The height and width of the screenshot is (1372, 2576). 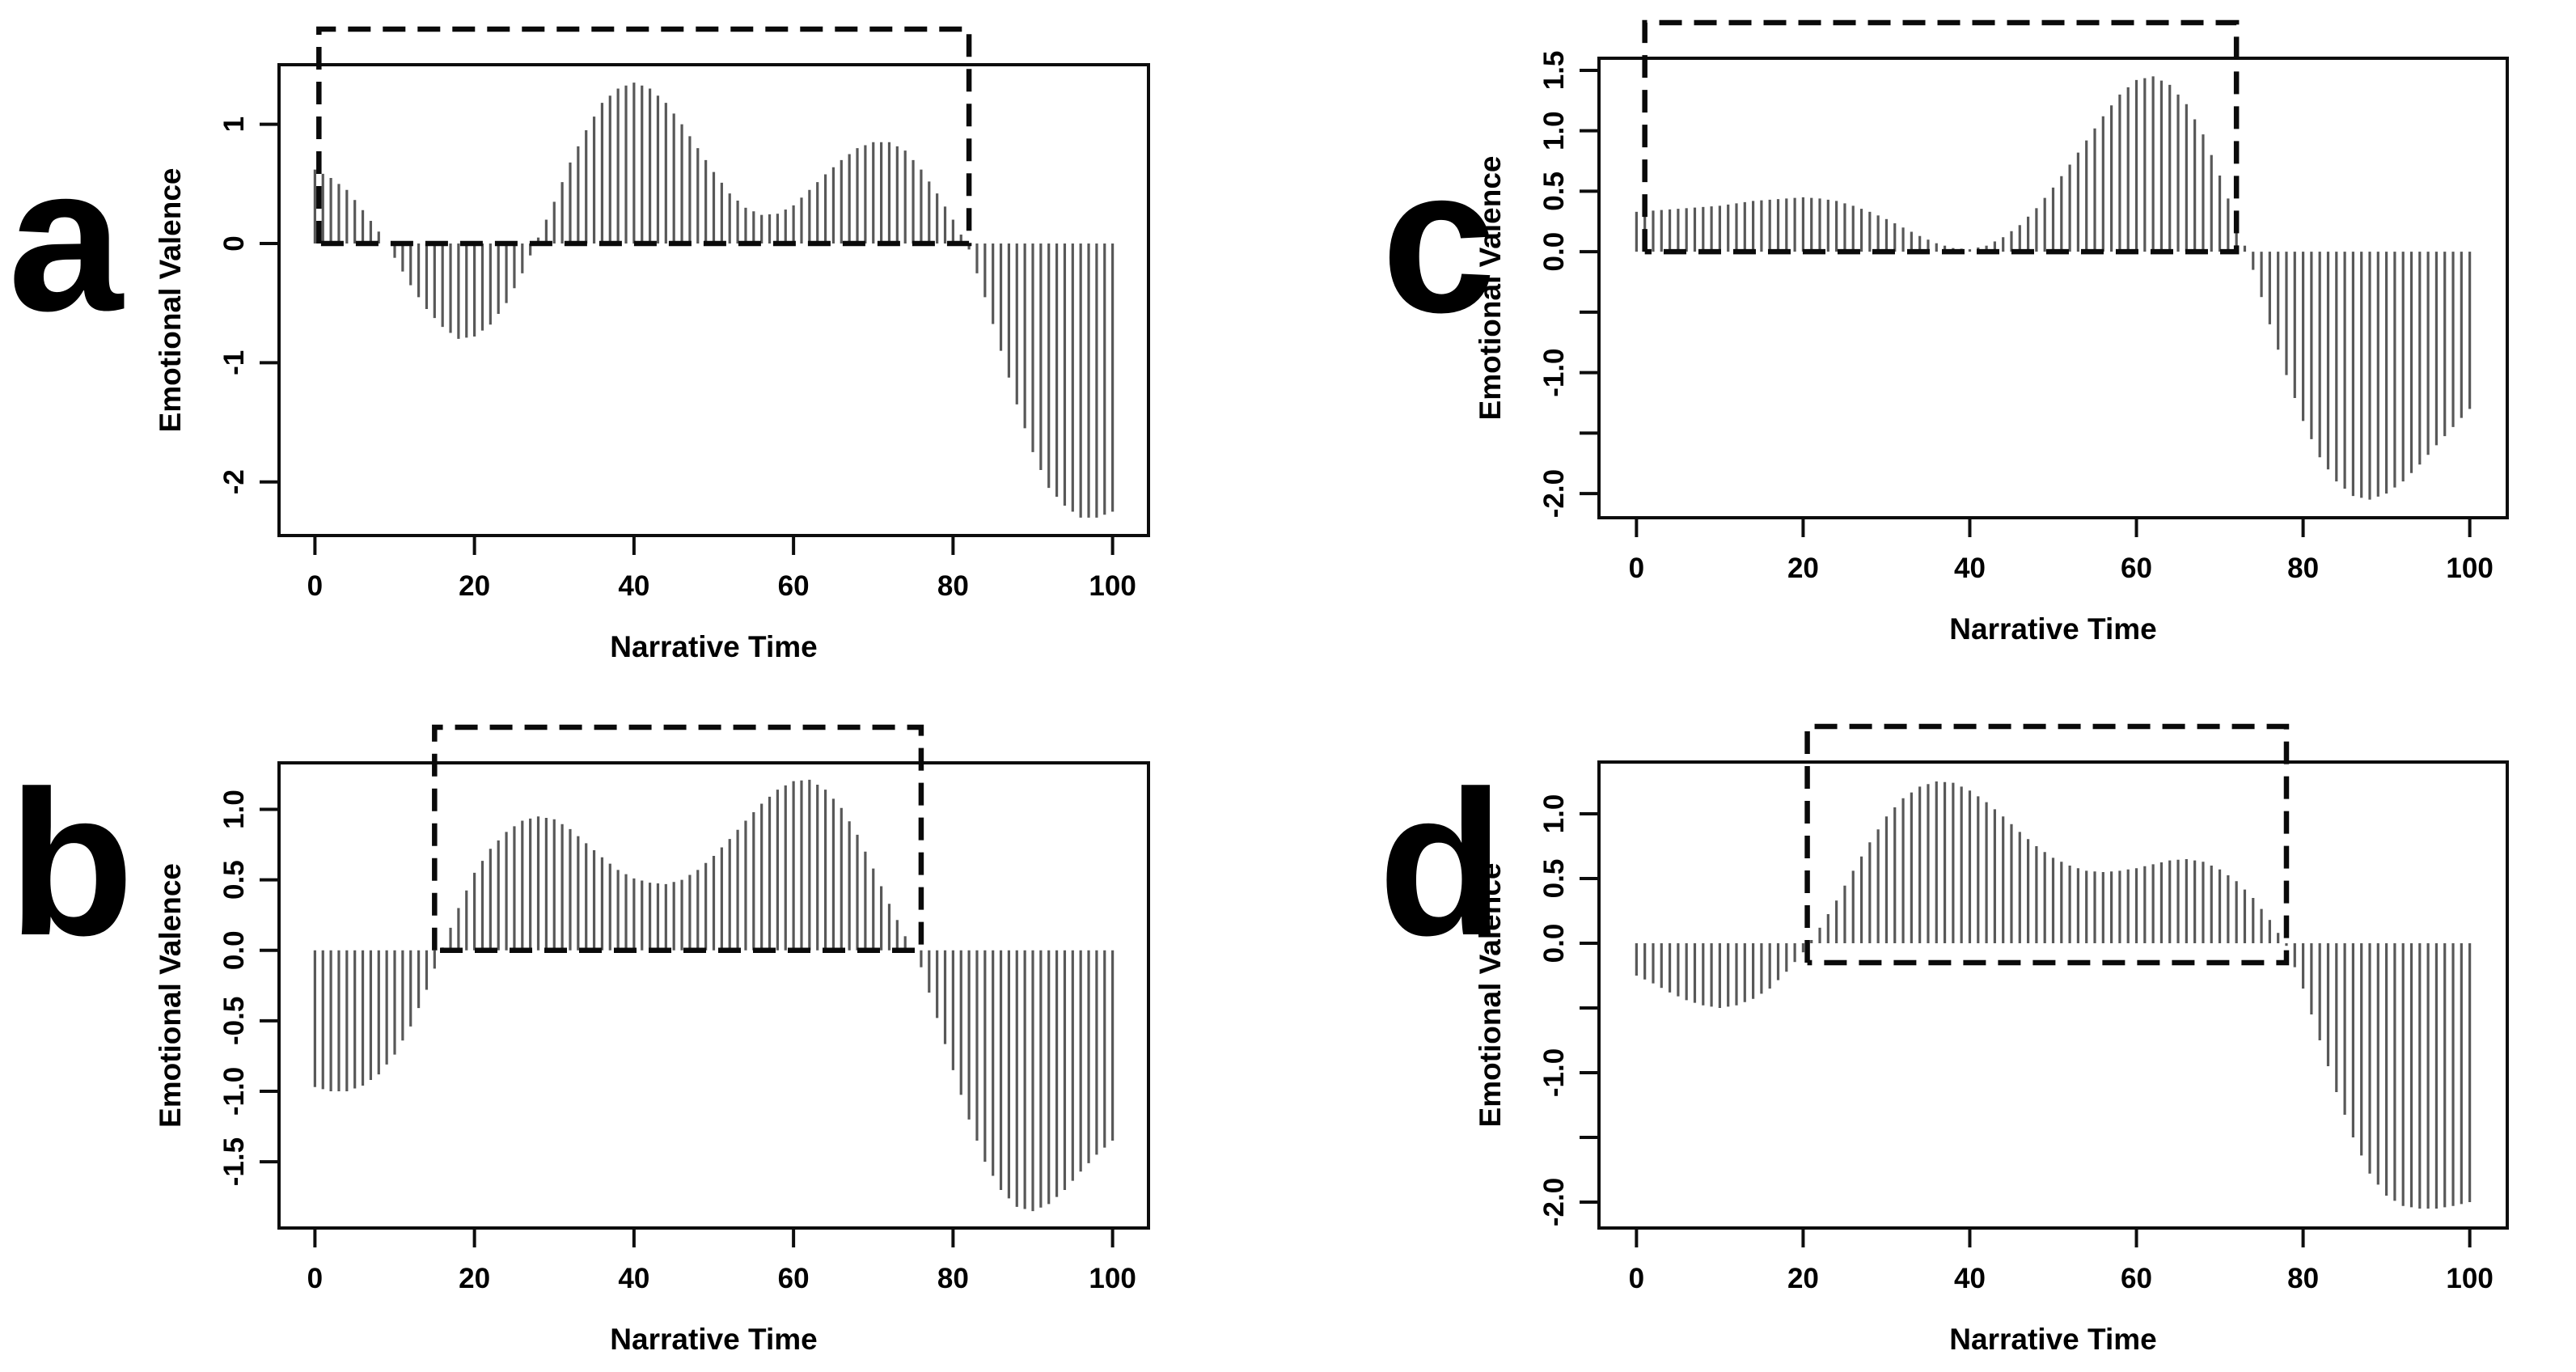 I want to click on panel-letter-d: d, so click(x=1441, y=863).